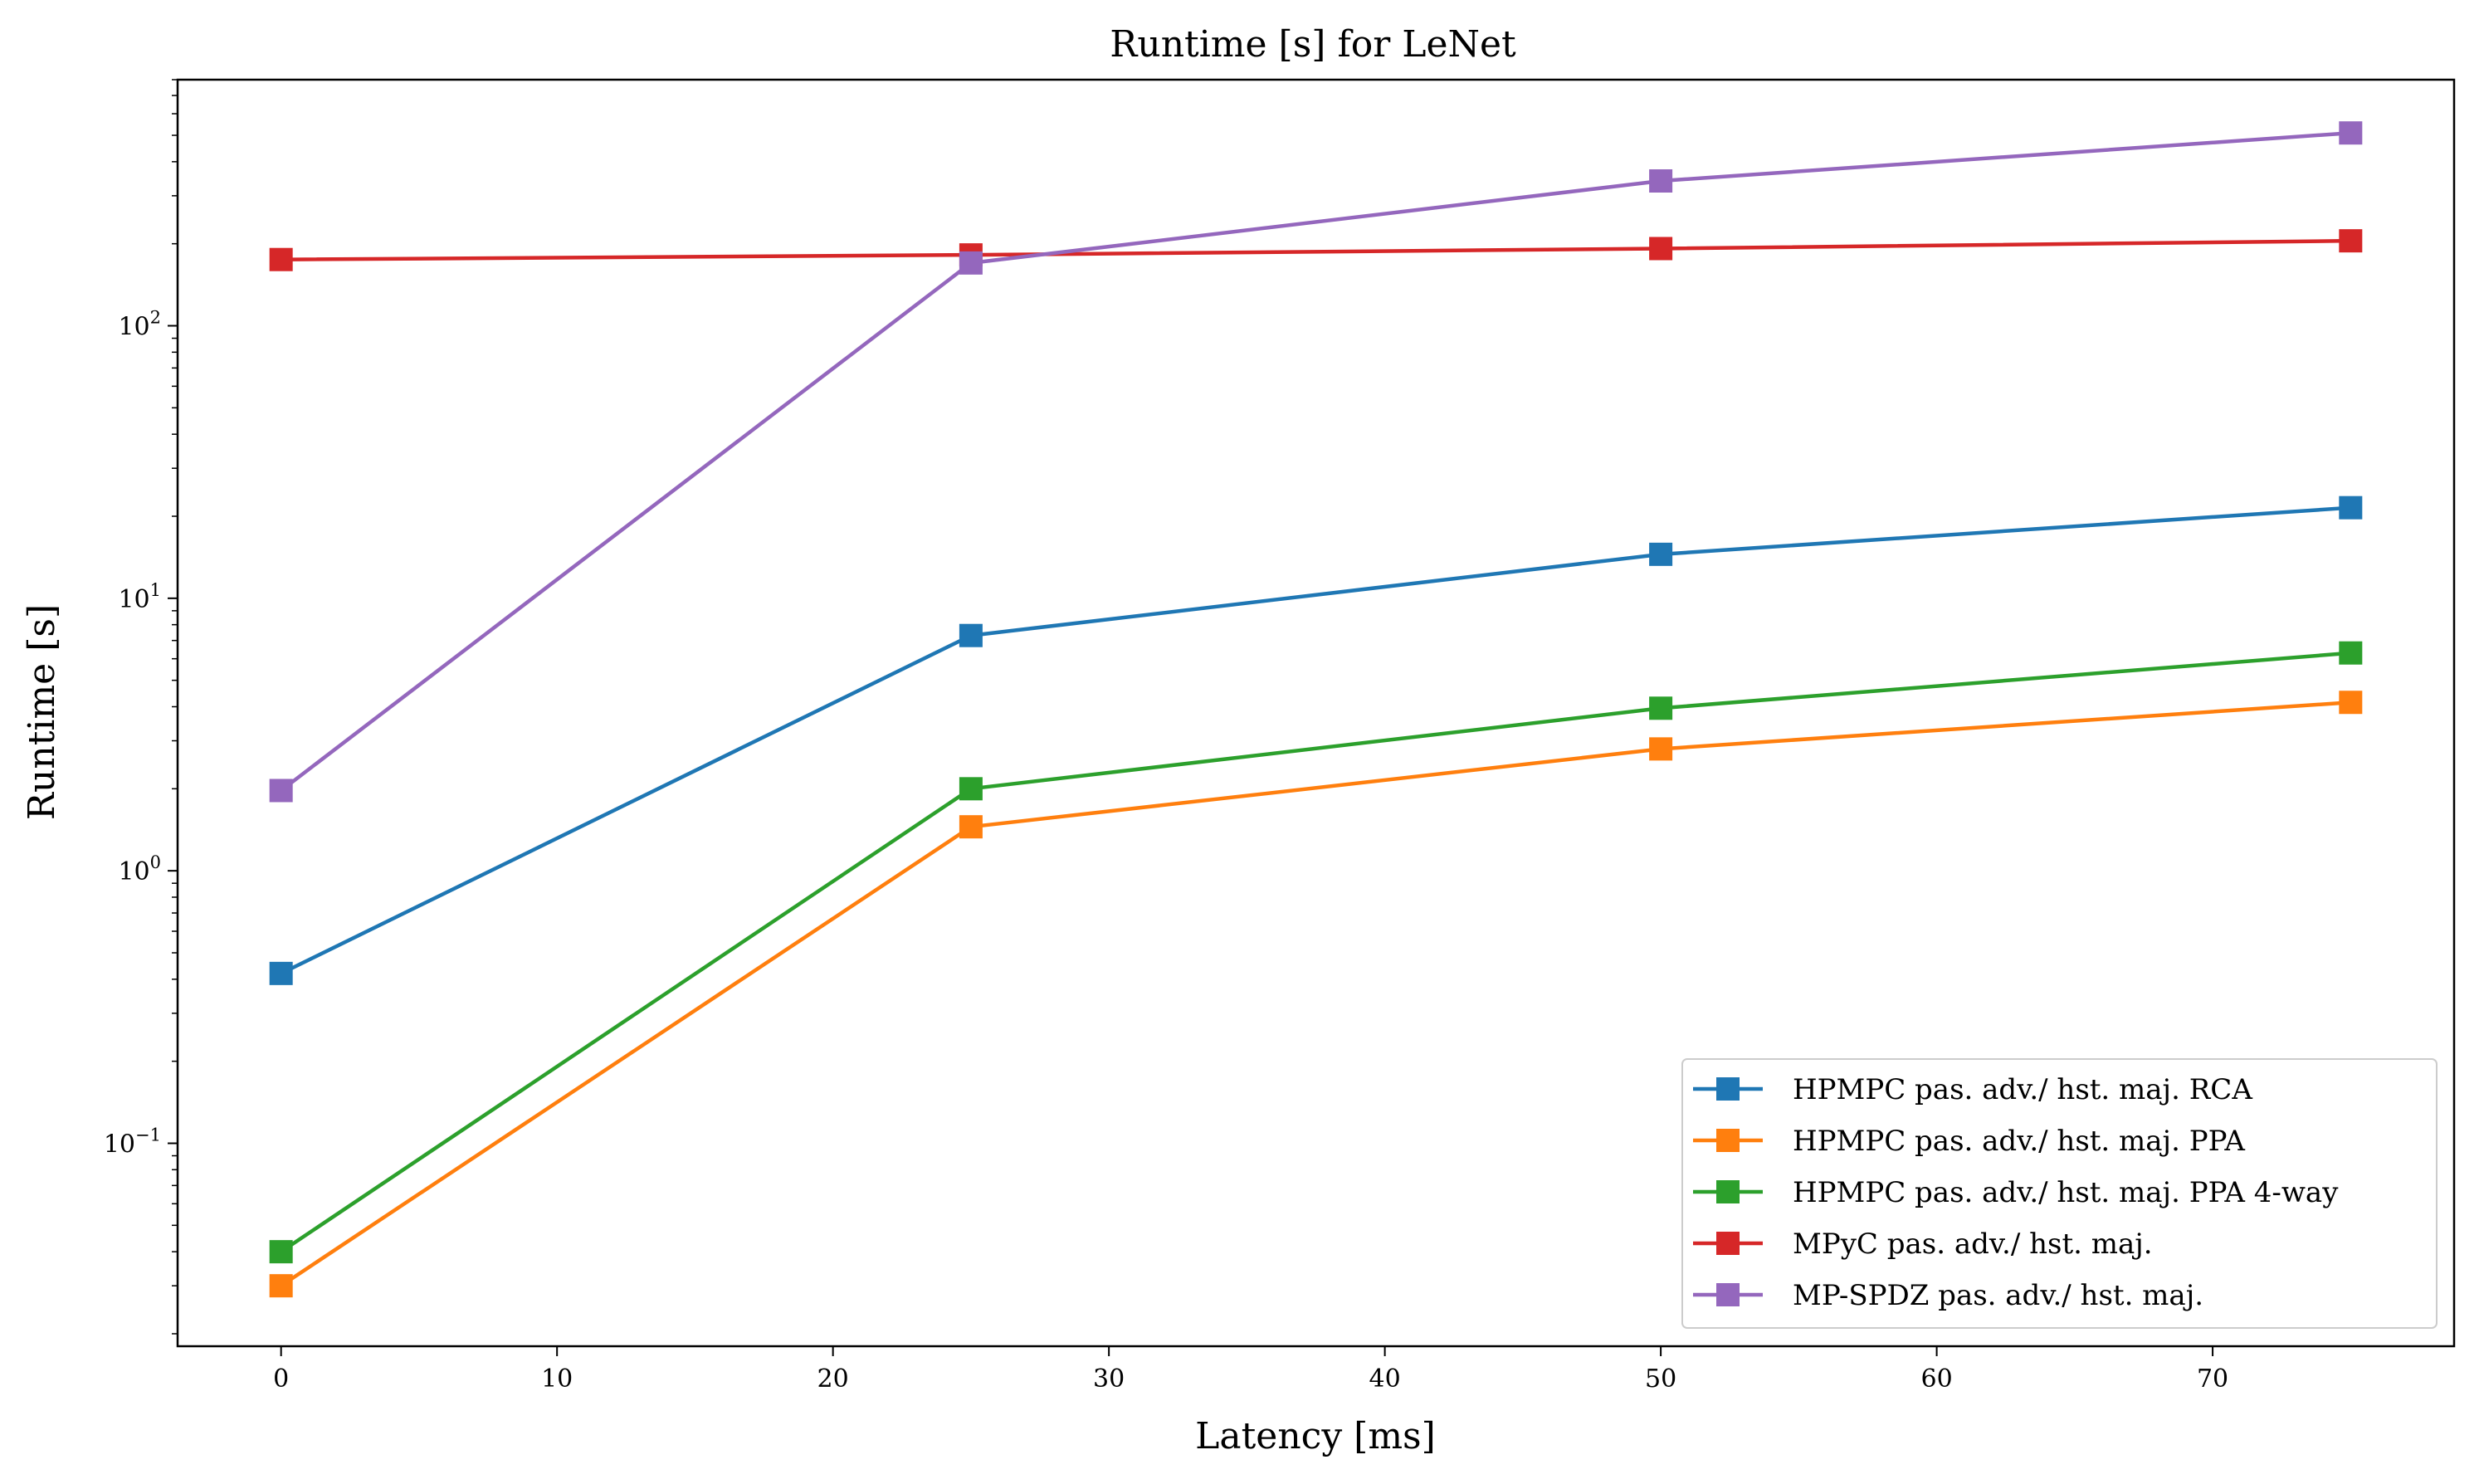 The width and height of the screenshot is (2479, 1484). Describe the element at coordinates (1250, 1370) in the screenshot. I see `x-axis: 0 10 20 30 40 50 60 70` at that location.